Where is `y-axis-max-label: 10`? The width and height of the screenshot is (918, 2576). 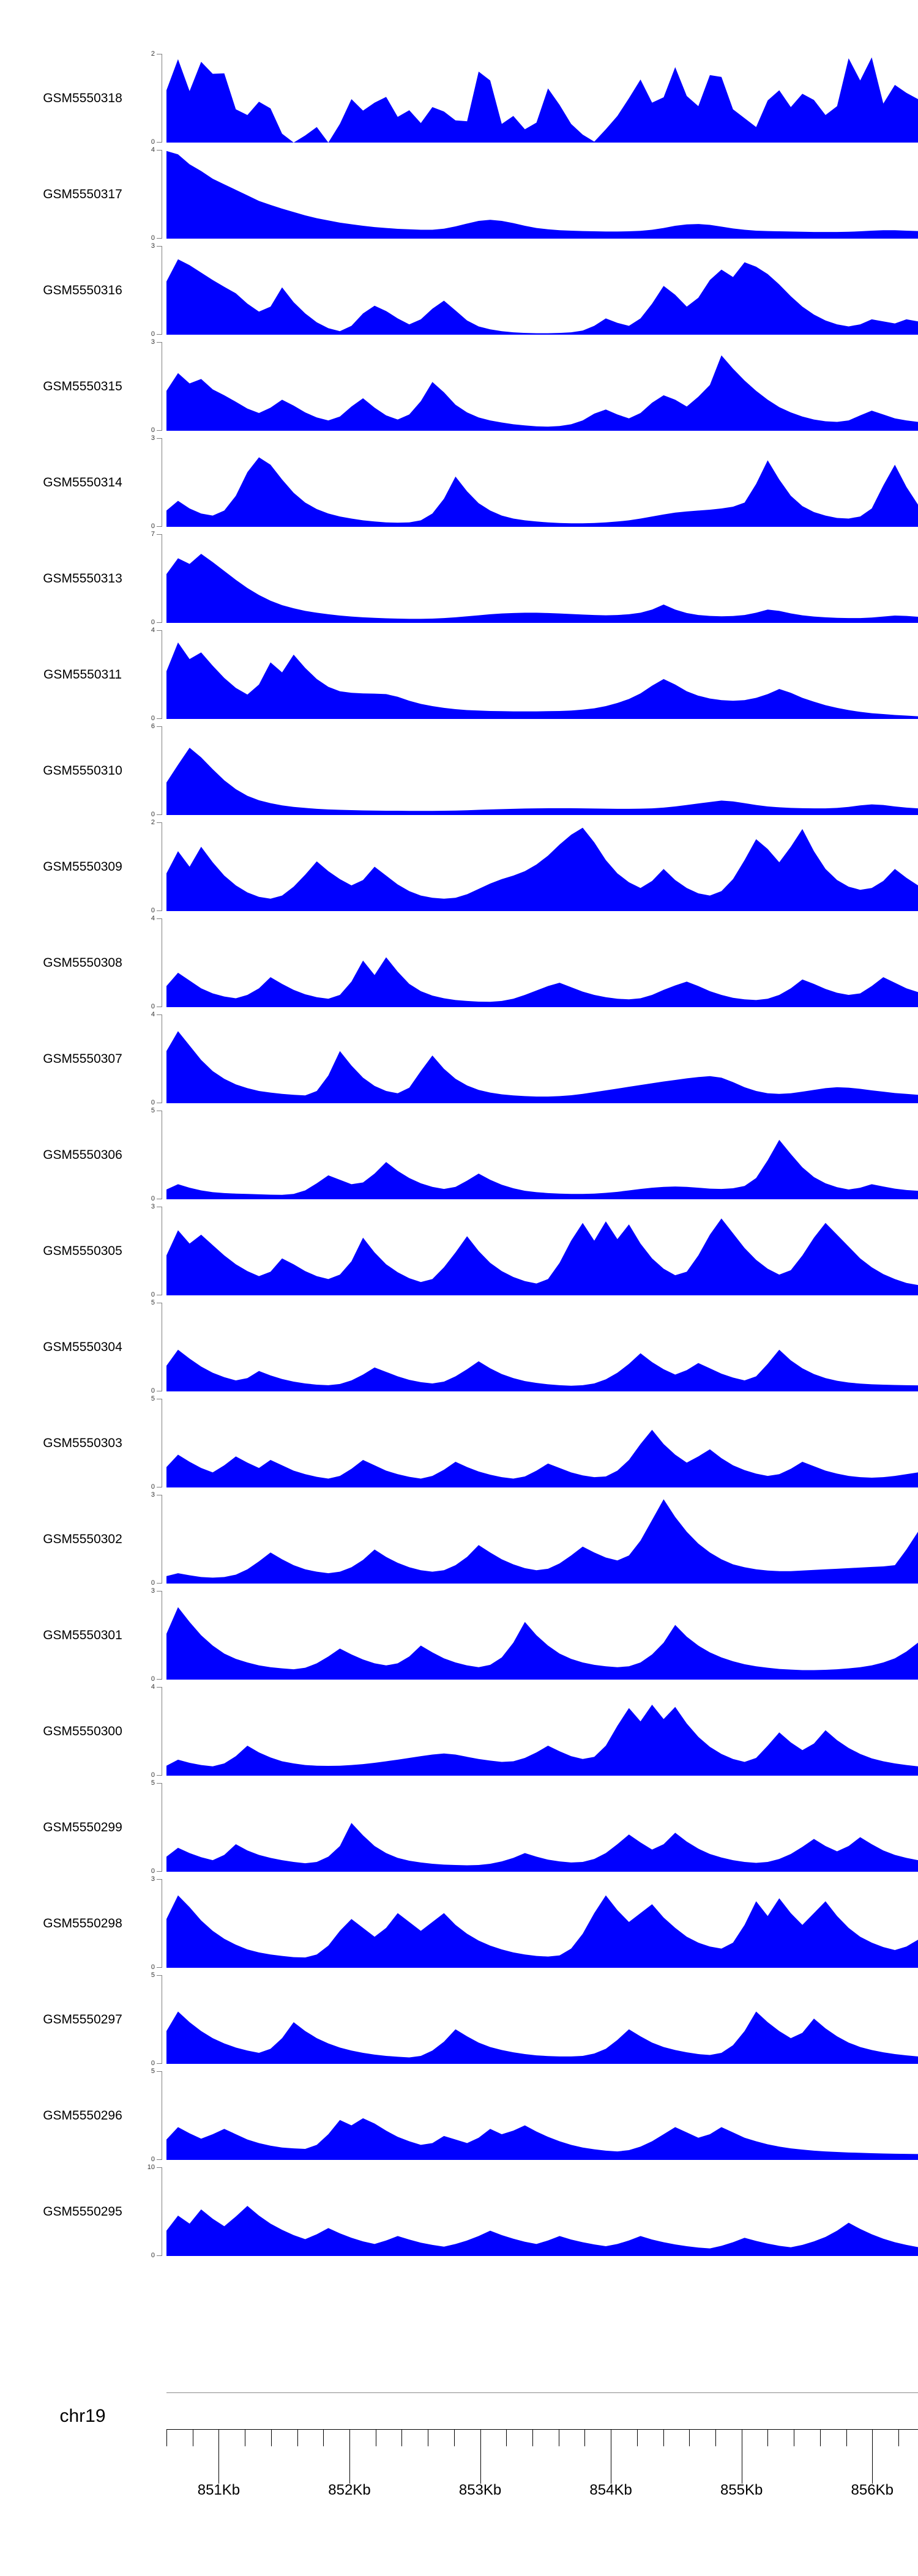
y-axis-max-label: 10 is located at coordinates (151, 2167).